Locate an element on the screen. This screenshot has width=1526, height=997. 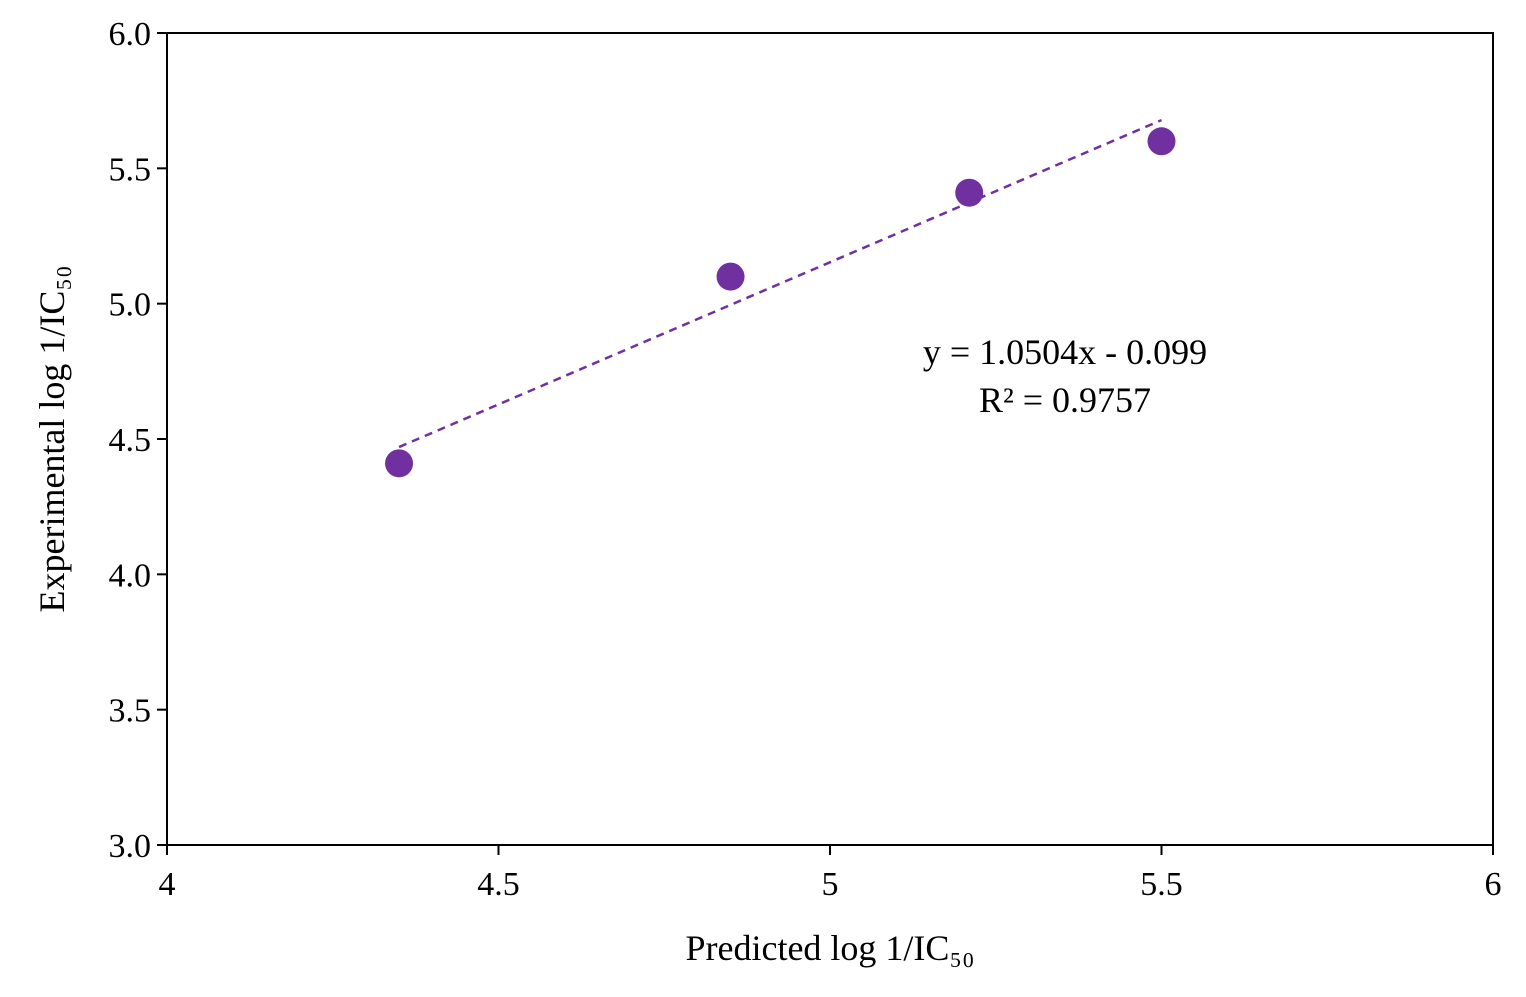
x-axis: 4 4.5 5 5.5 6 is located at coordinates (830, 874).